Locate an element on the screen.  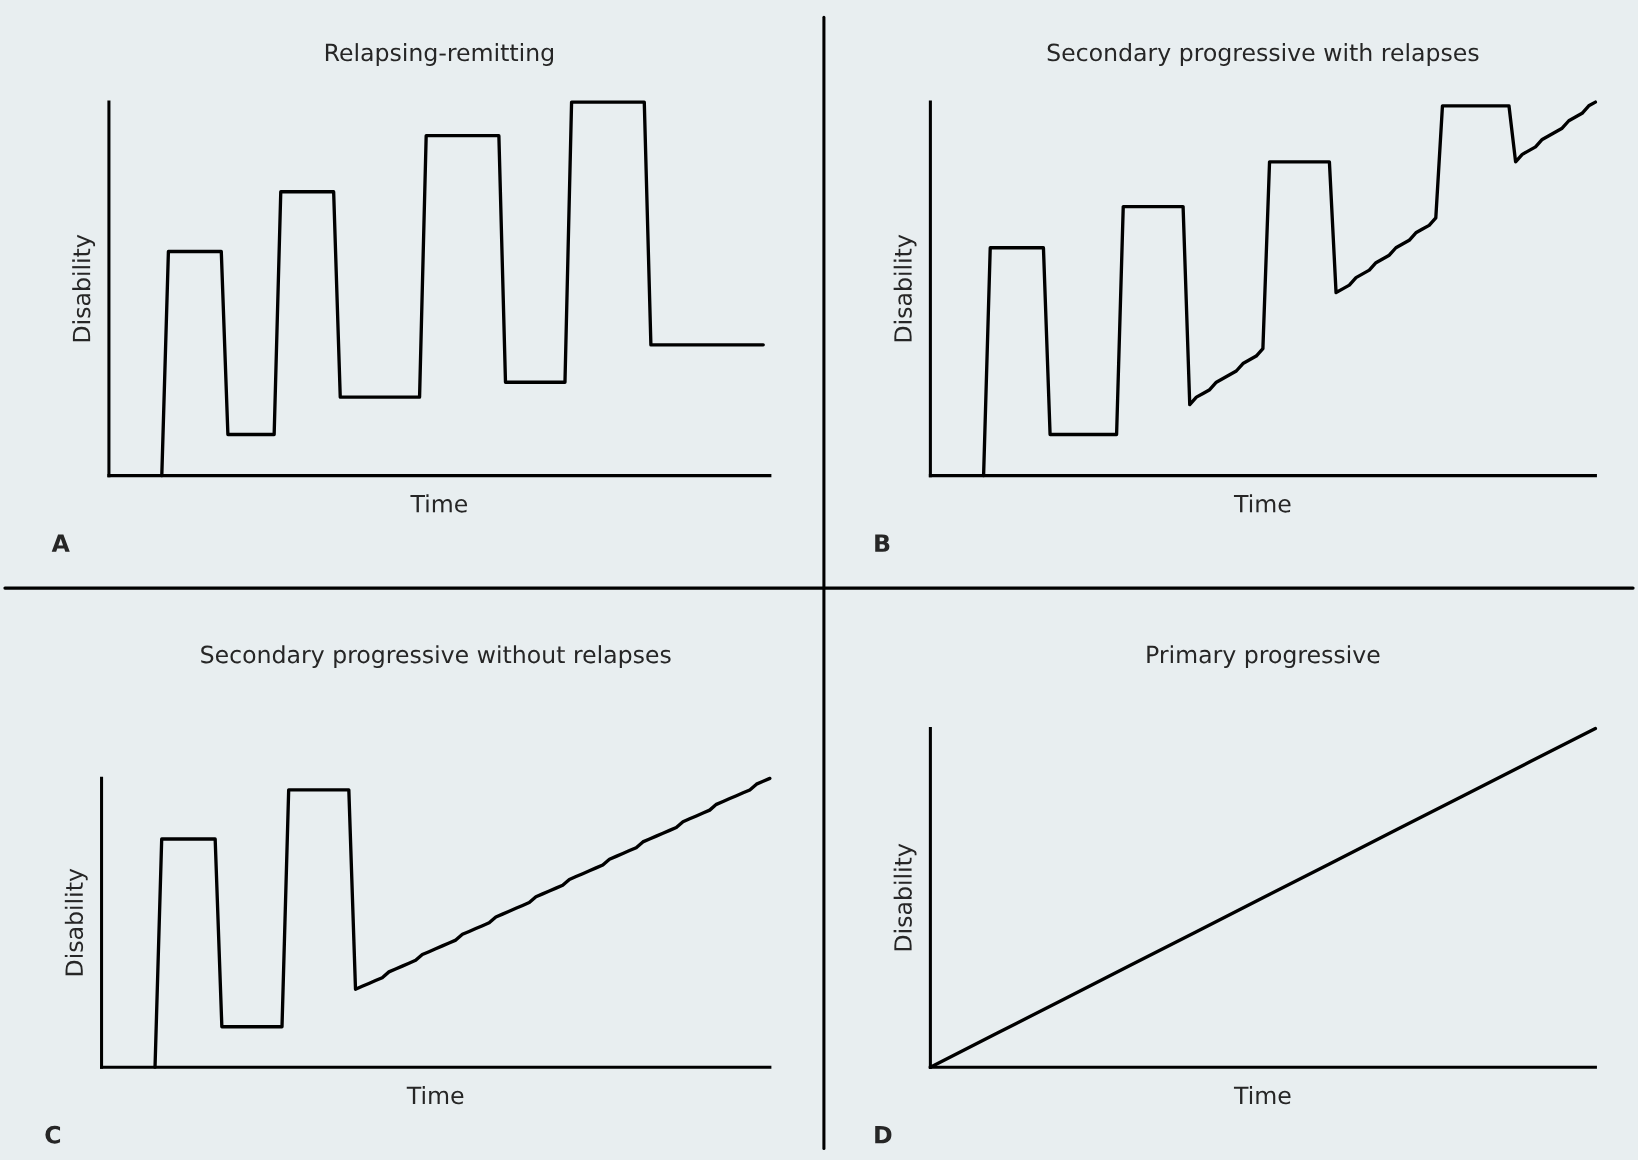
text: C is located at coordinates (53, 1134).